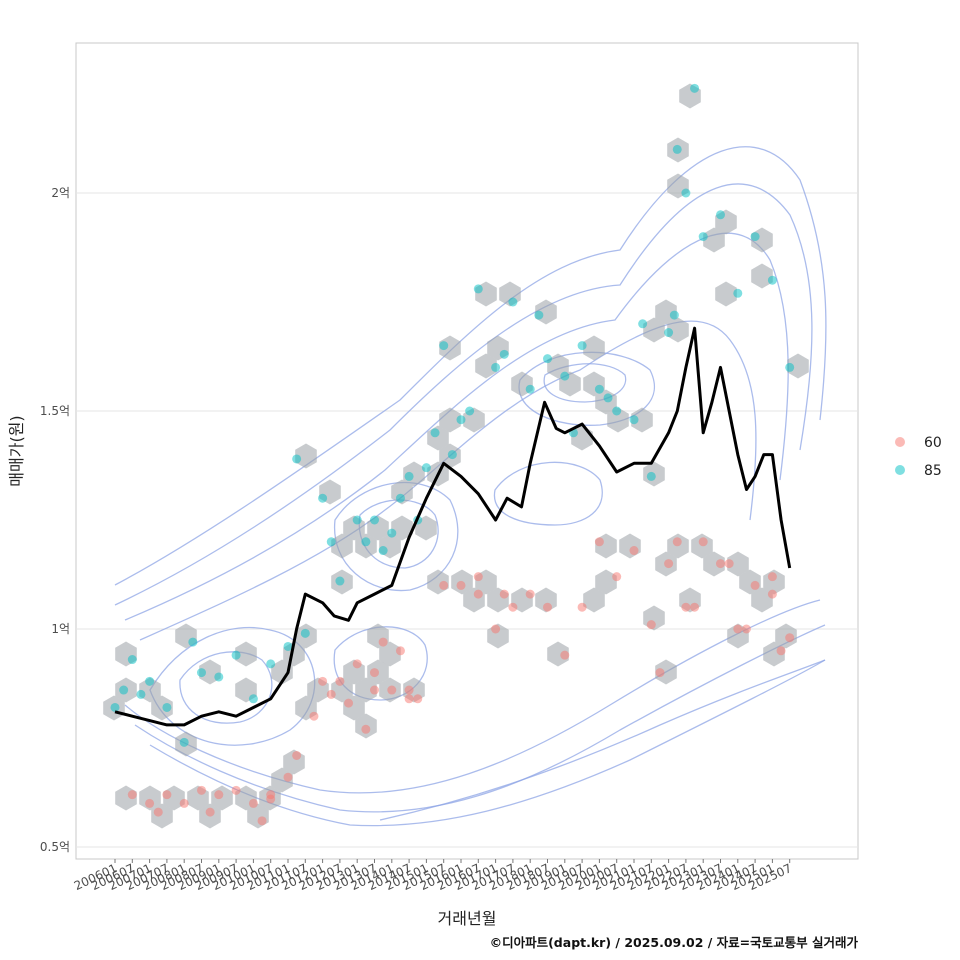 This screenshot has height=960, width=960. Describe the element at coordinates (933, 443) in the screenshot. I see `legend-label-60: 60` at that location.